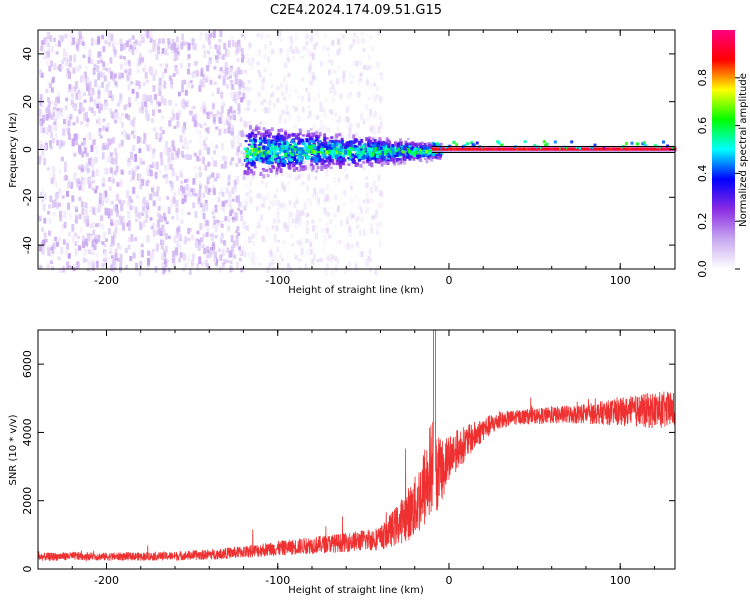 The width and height of the screenshot is (750, 600). Describe the element at coordinates (356, 10) in the screenshot. I see `figure-title: C2E4.2024.174.09.51.G15` at that location.